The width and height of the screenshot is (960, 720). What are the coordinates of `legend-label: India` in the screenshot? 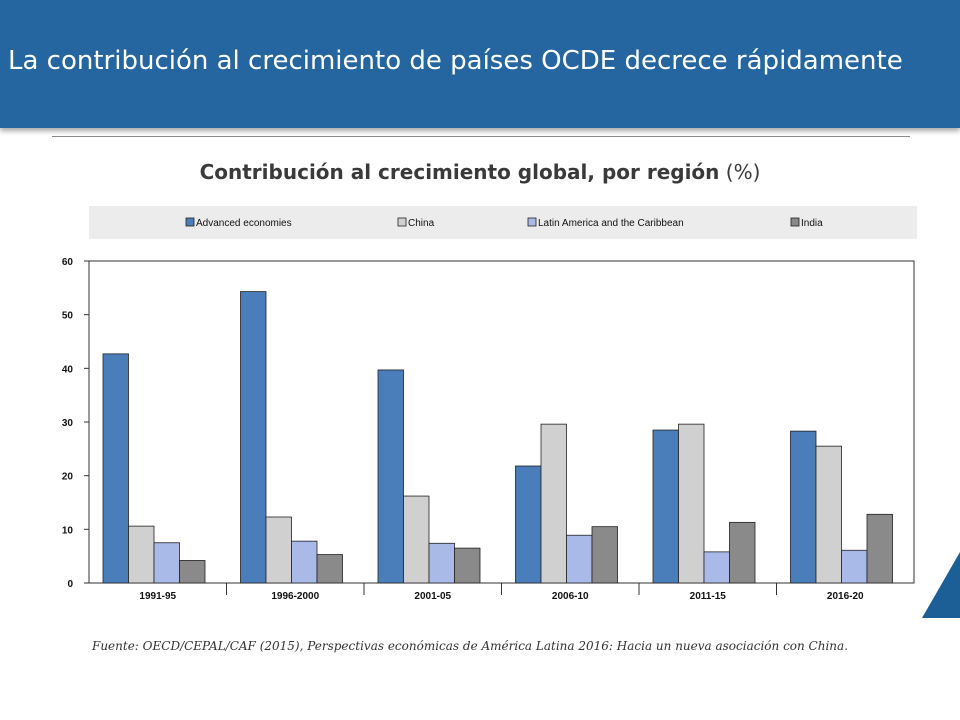 It's located at (812, 223).